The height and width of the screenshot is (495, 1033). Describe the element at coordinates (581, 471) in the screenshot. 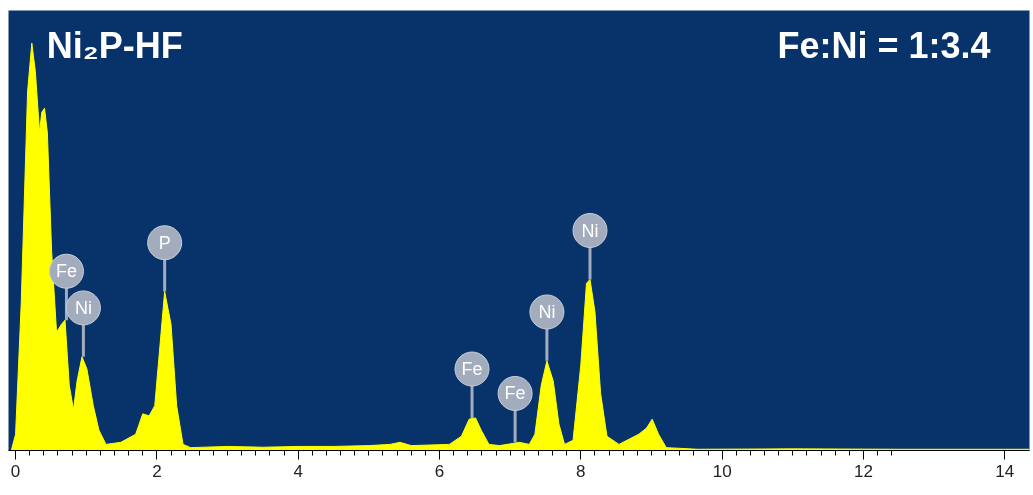

I see `x-tick-label: 8` at that location.